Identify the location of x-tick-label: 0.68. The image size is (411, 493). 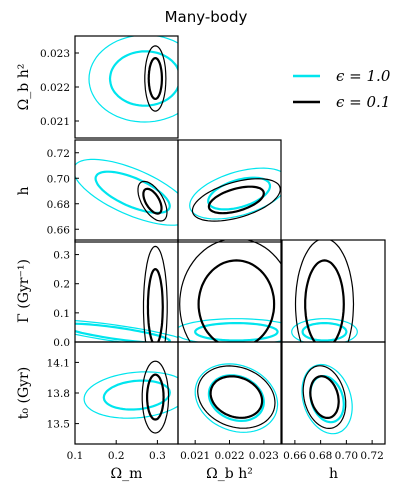
(320, 456).